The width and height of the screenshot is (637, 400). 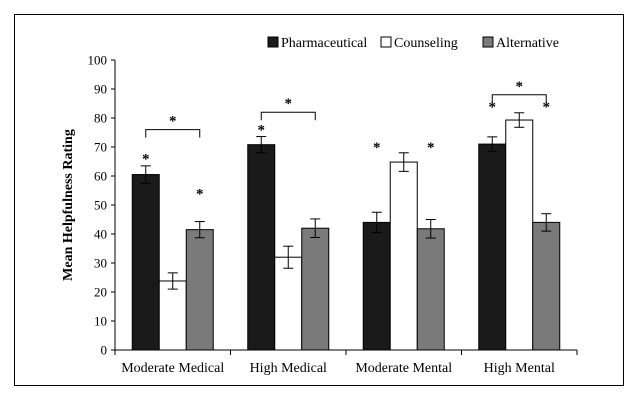 What do you see at coordinates (100, 234) in the screenshot?
I see `y-tick-label: 40` at bounding box center [100, 234].